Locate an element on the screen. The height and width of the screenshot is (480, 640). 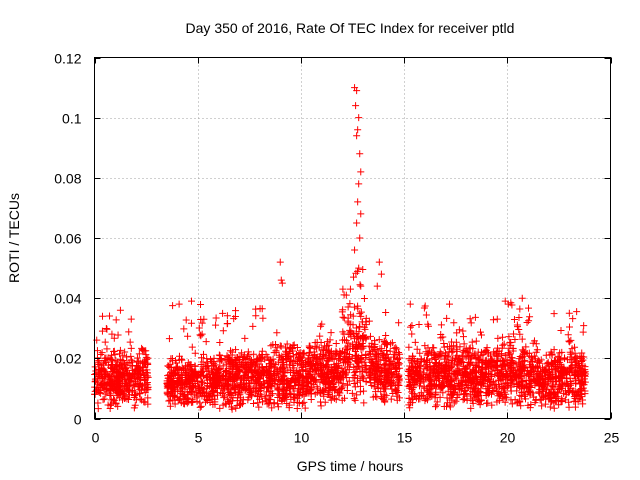
y-tick-label: 0.12 is located at coordinates (67, 59).